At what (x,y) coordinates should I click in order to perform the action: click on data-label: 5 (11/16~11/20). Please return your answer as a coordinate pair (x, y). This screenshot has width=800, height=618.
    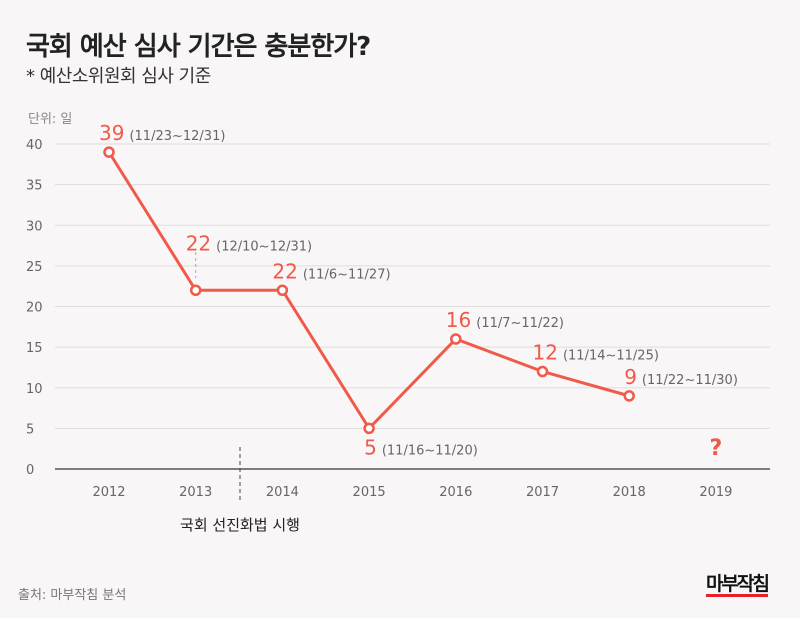
    Looking at the image, I should click on (421, 447).